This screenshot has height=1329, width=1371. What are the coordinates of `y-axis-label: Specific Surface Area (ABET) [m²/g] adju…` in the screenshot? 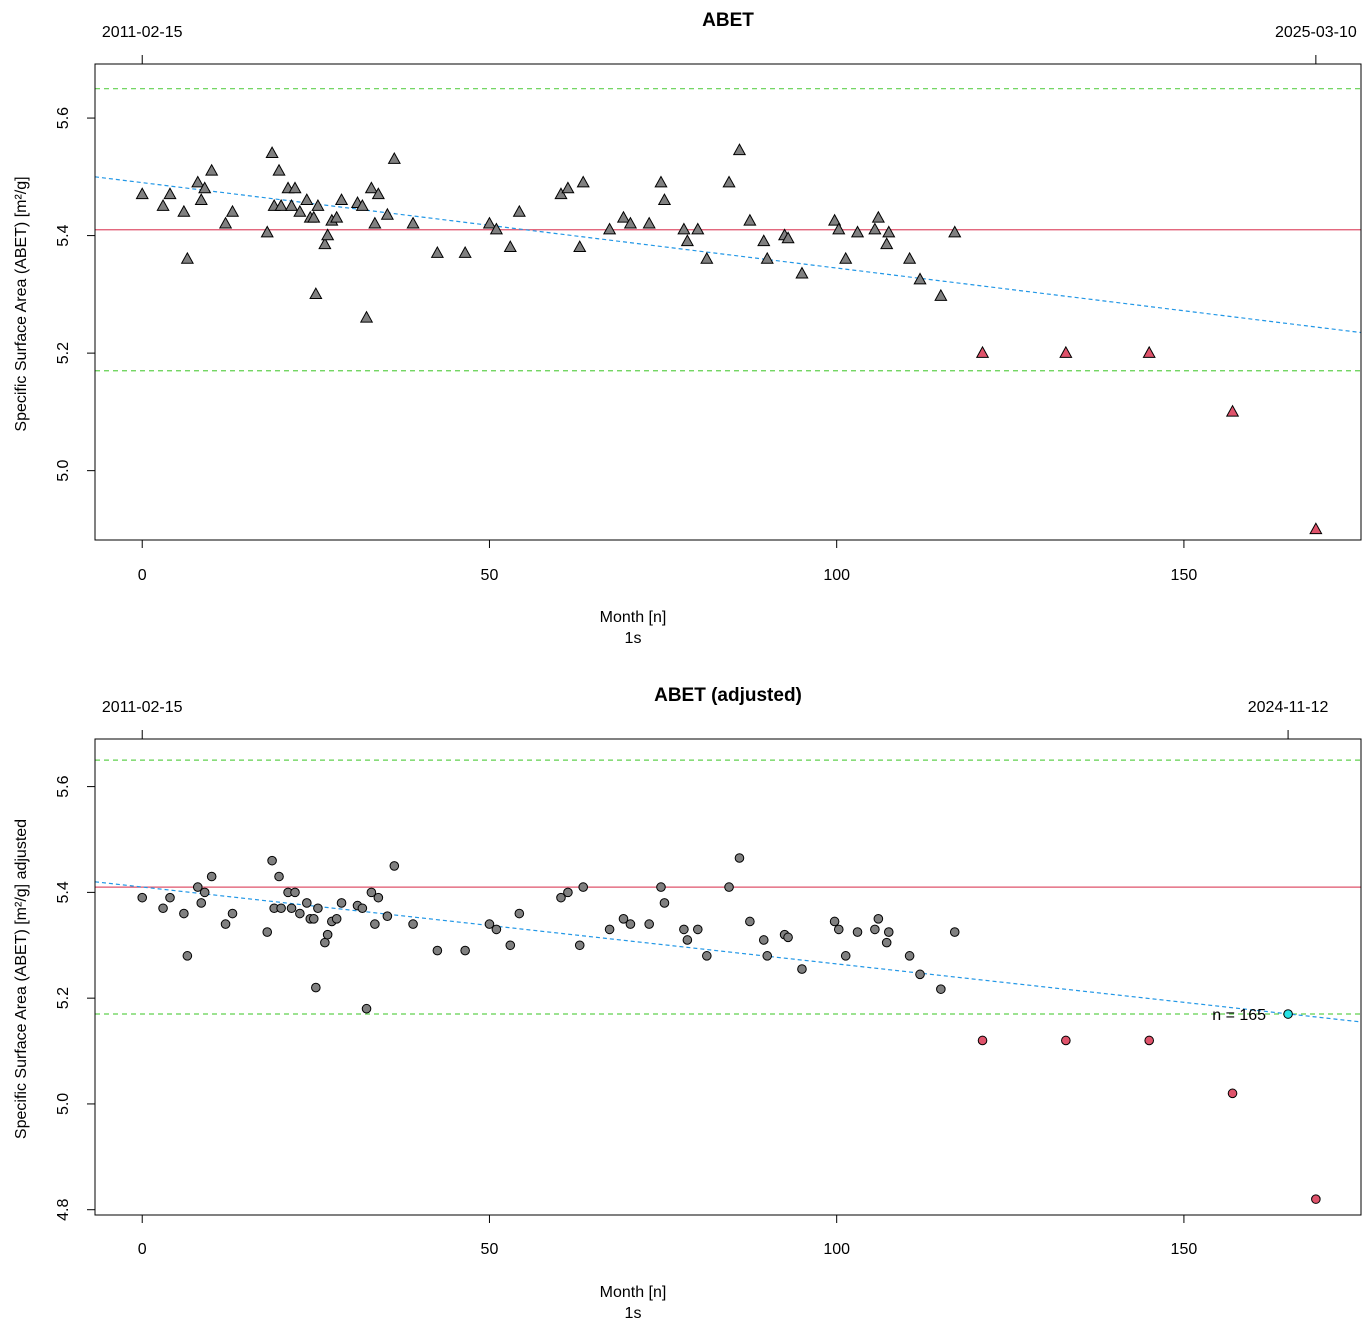 It's located at (21, 979).